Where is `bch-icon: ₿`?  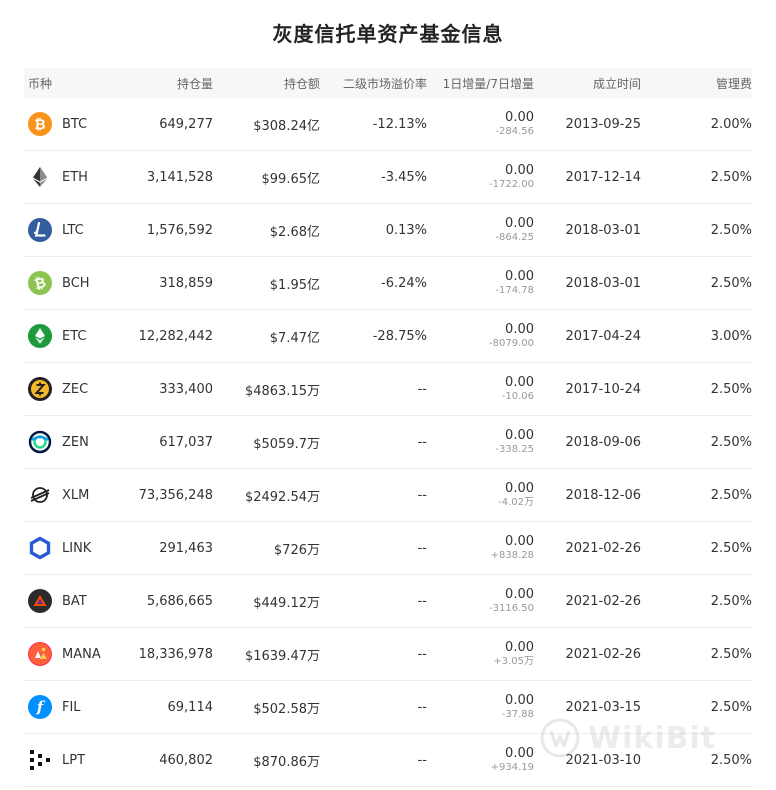
bch-icon: ₿ is located at coordinates (43, 283).